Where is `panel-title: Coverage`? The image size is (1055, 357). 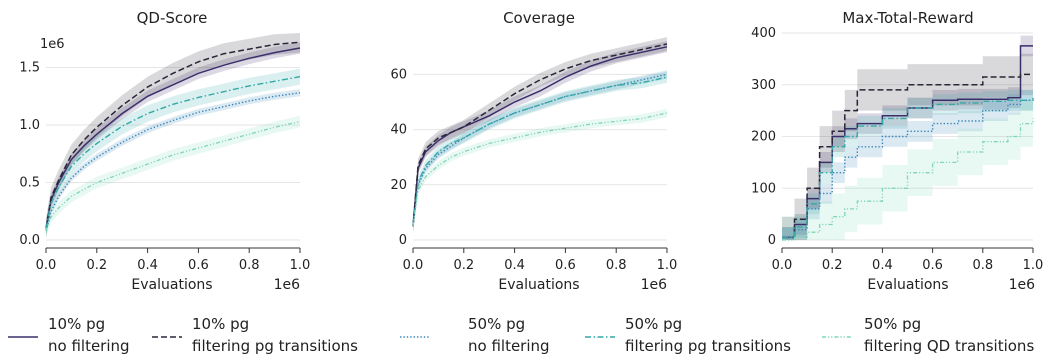
panel-title: Coverage is located at coordinates (539, 18).